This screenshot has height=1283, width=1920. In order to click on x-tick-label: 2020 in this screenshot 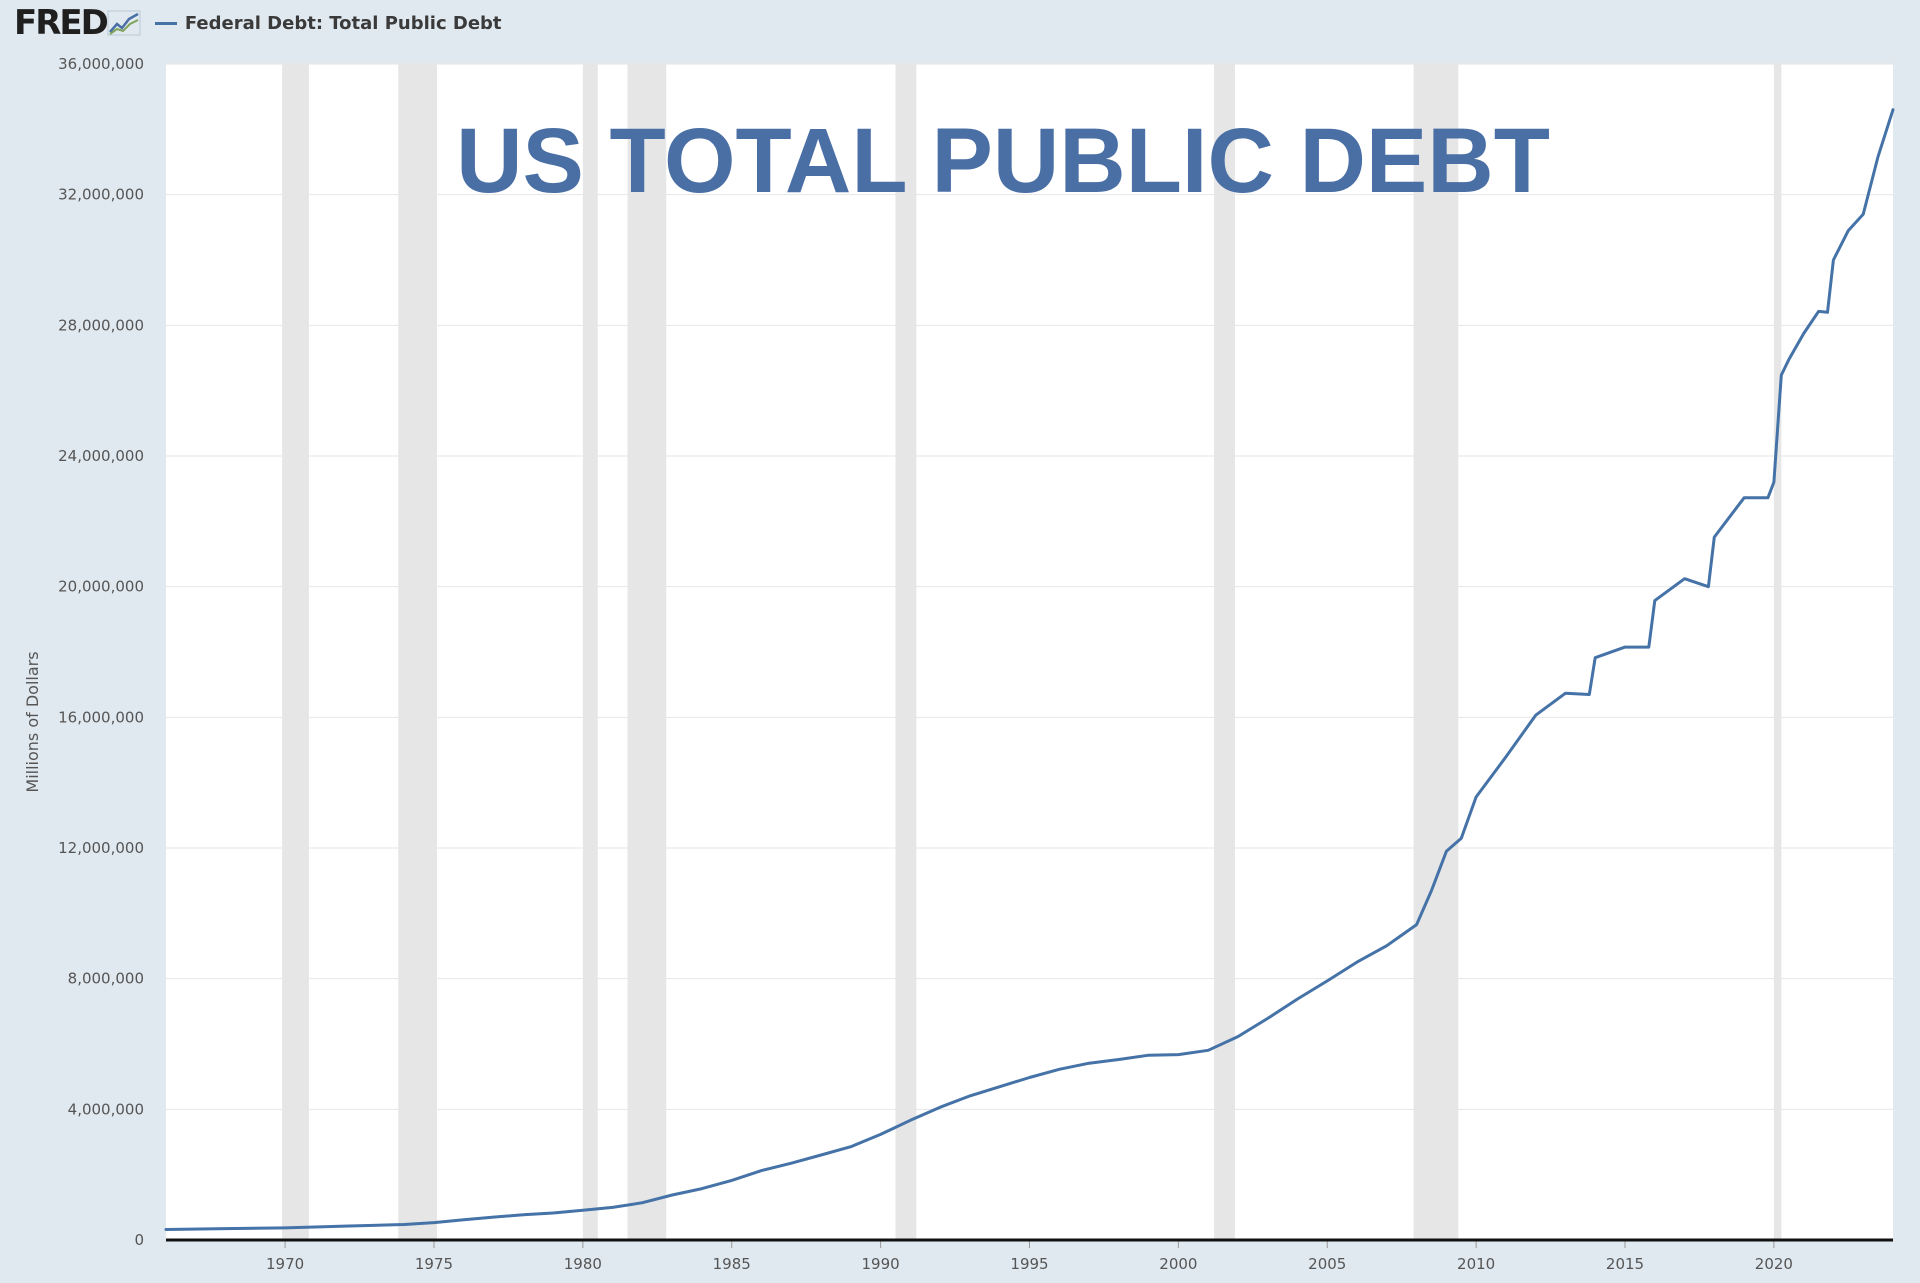, I will do `click(1774, 1264)`.